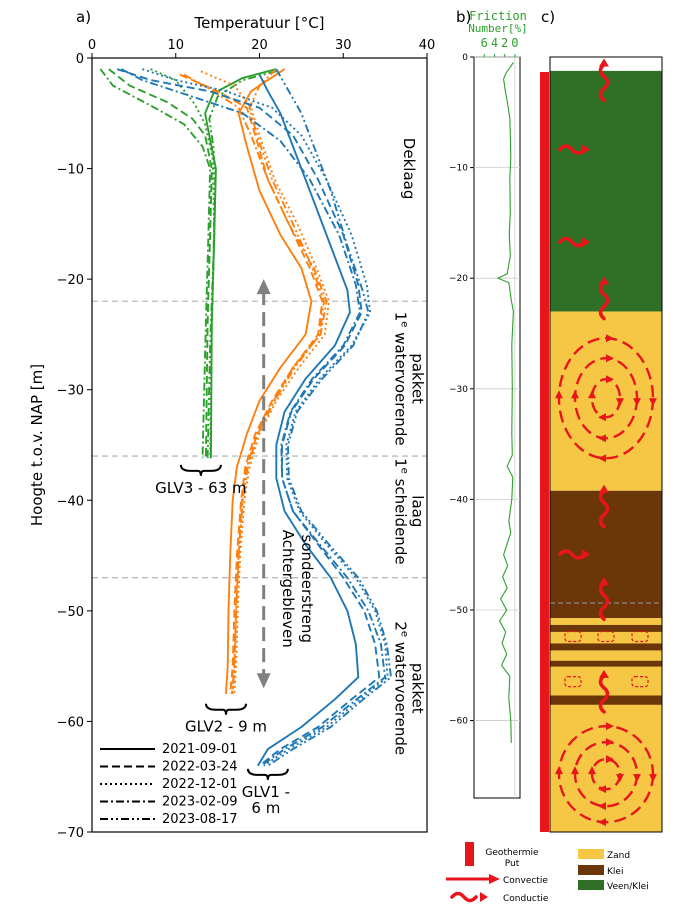 Image resolution: width=680 pixels, height=909 pixels. Describe the element at coordinates (606, 398) in the screenshot. I see `convection-loop-upper-inner` at that location.